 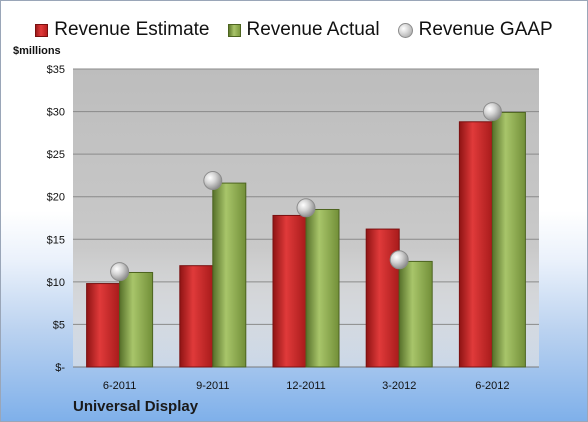 I want to click on legend-item-revenue-estimate: Revenue Estimate, so click(x=122, y=30).